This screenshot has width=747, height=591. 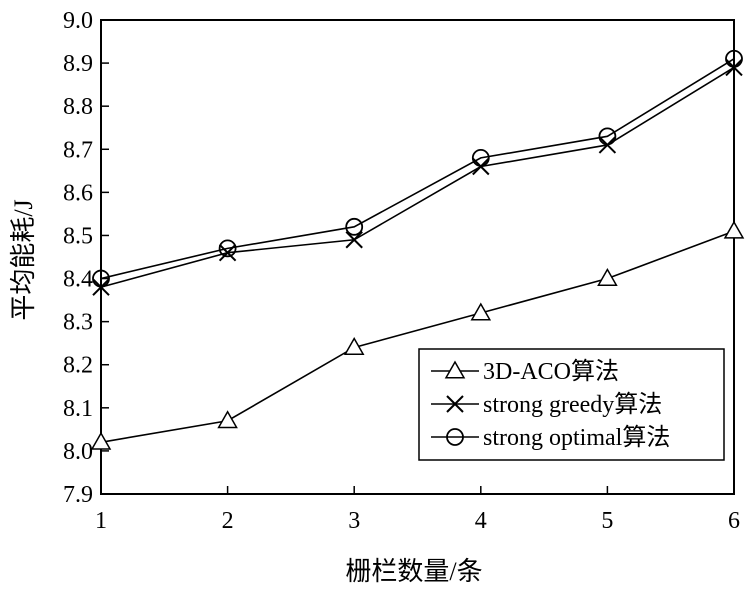 What do you see at coordinates (78, 107) in the screenshot?
I see `y-tick-label: 8.8` at bounding box center [78, 107].